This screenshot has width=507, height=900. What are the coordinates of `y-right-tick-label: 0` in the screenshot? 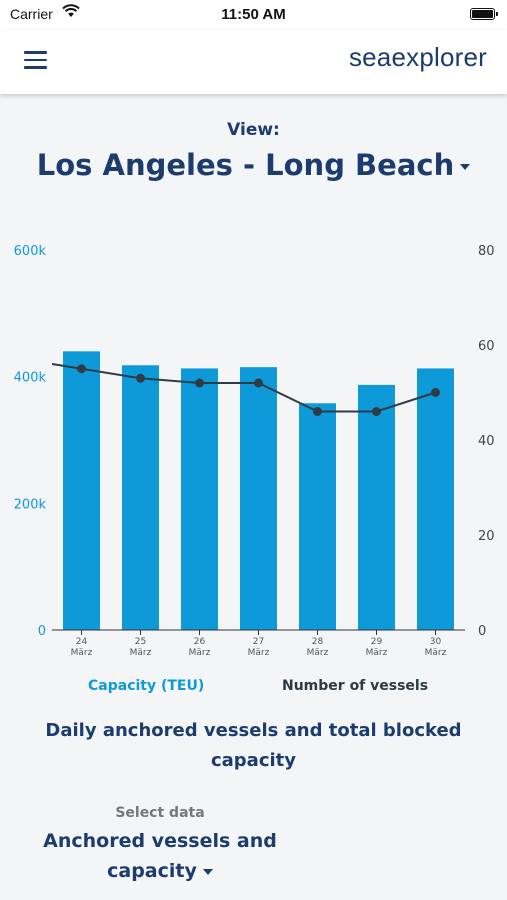 It's located at (482, 631).